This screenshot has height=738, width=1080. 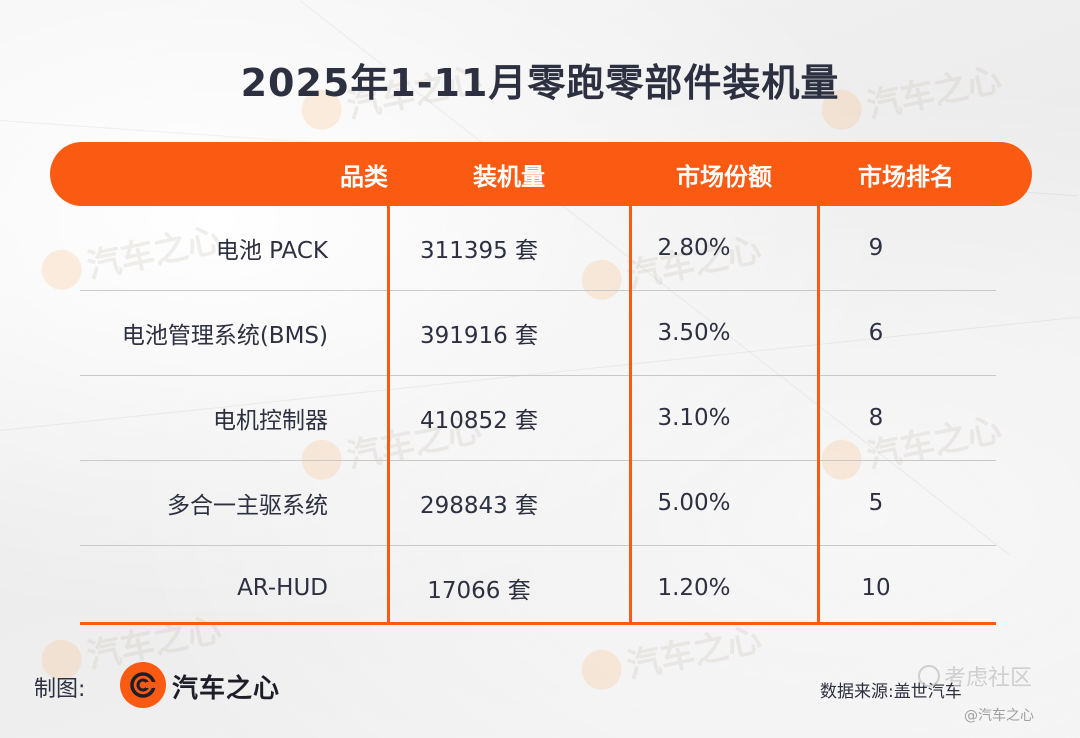 What do you see at coordinates (876, 503) in the screenshot?
I see `cell-rank: 5` at bounding box center [876, 503].